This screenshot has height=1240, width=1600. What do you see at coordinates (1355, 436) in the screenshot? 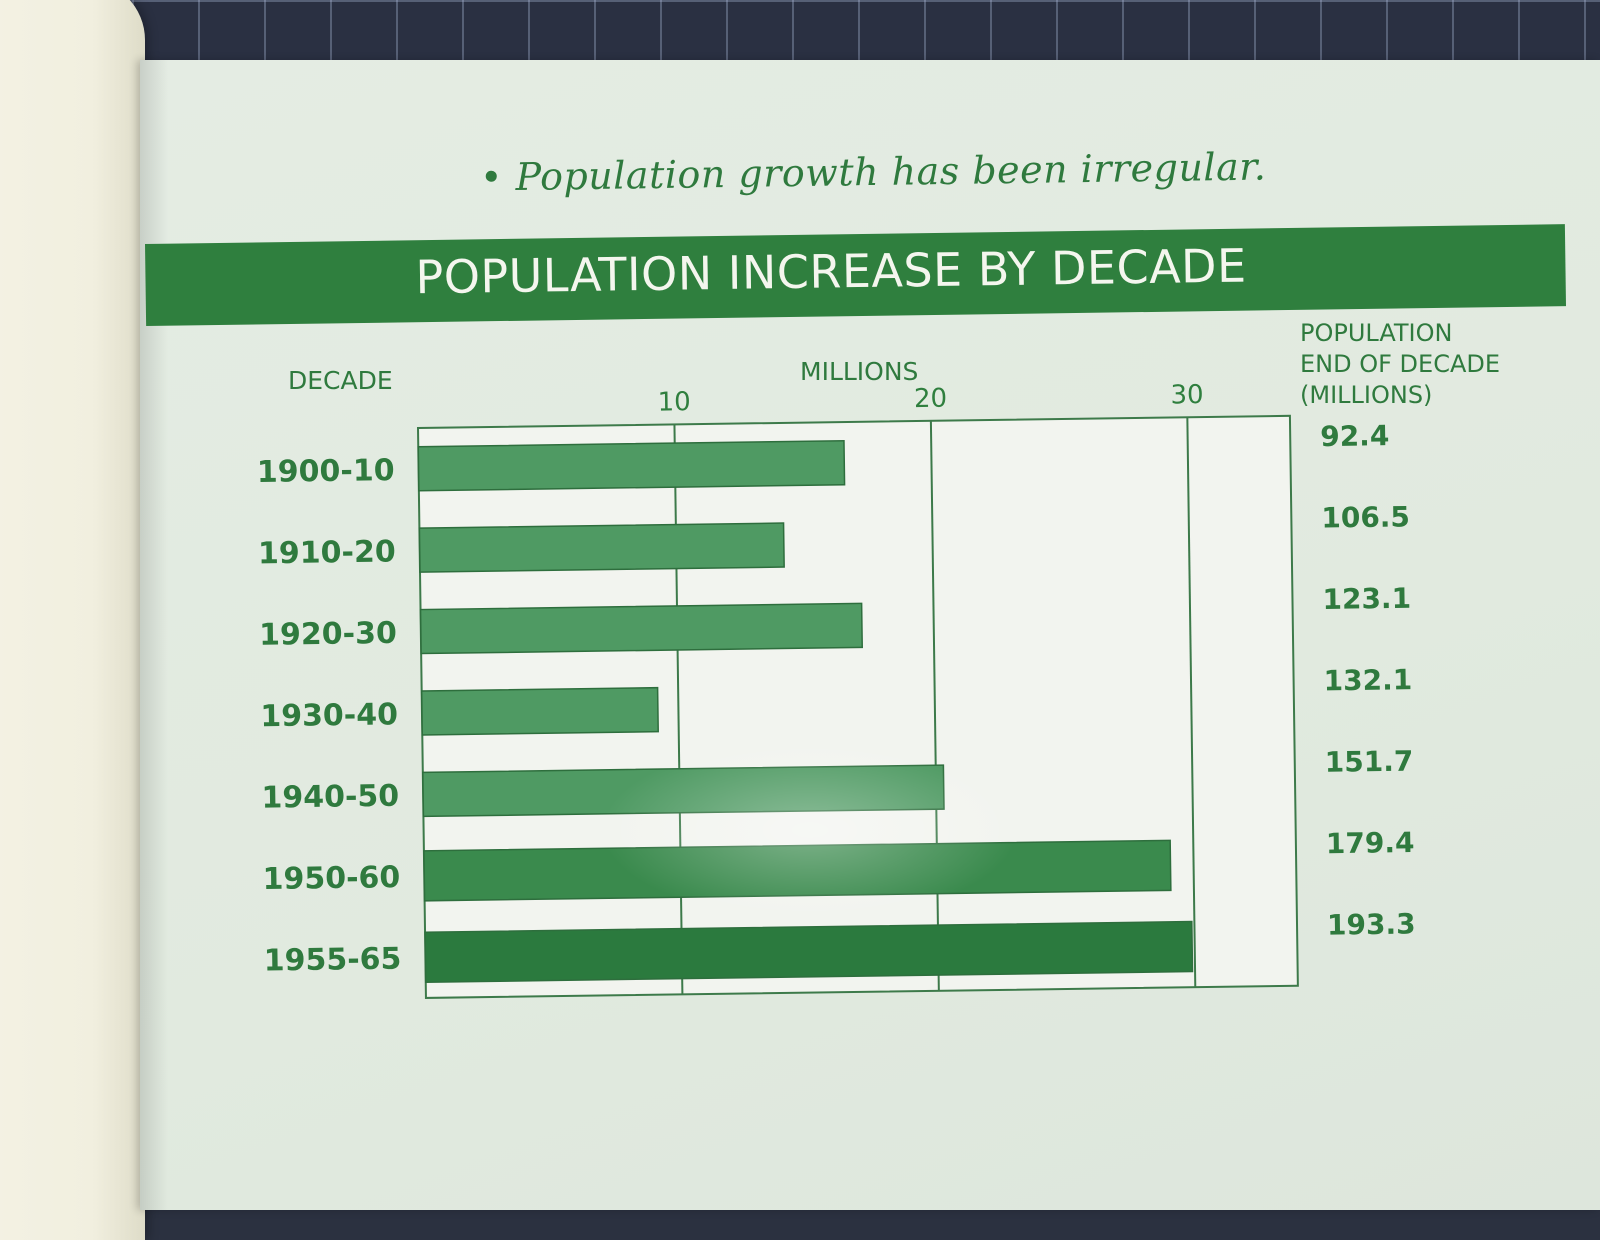
I see `end-of-decade-value-1900-10: 92.4` at bounding box center [1355, 436].